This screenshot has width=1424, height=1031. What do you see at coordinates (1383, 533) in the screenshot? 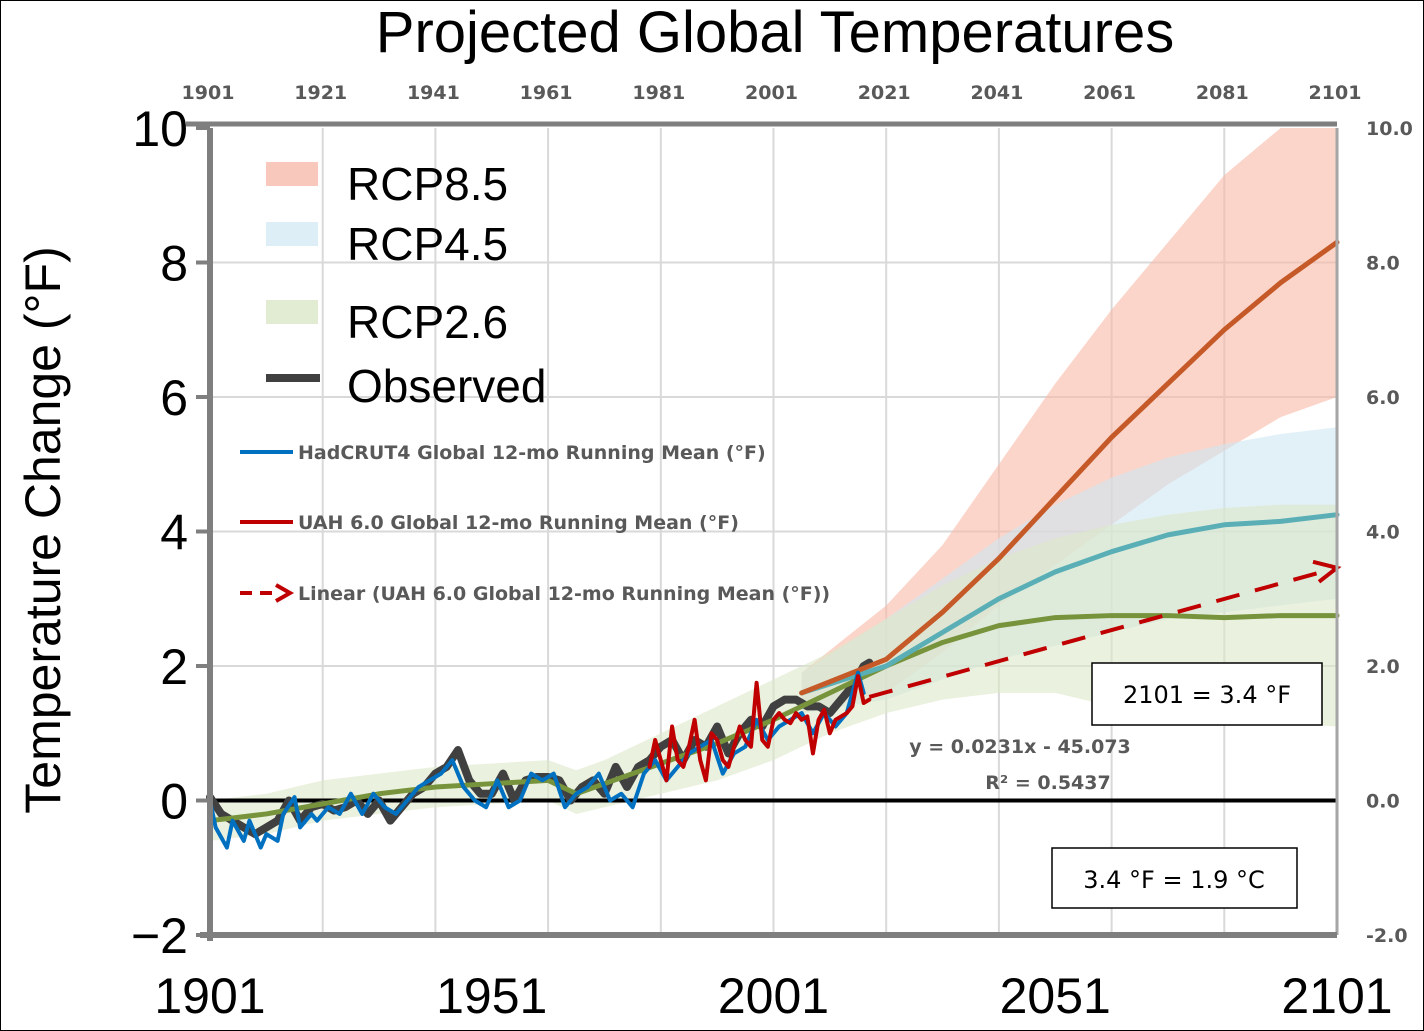
I see `y-tick-label-right: 4.0` at bounding box center [1383, 533].